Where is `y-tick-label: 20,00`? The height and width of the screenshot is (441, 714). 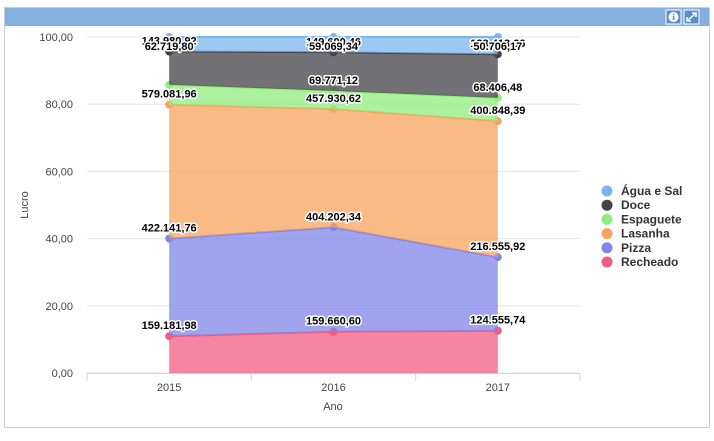
y-tick-label: 20,00 is located at coordinates (59, 307).